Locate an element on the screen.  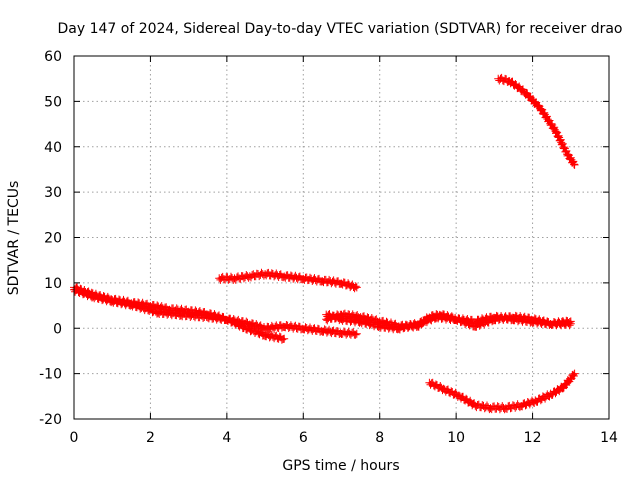
series-track-f is located at coordinates (536, 121).